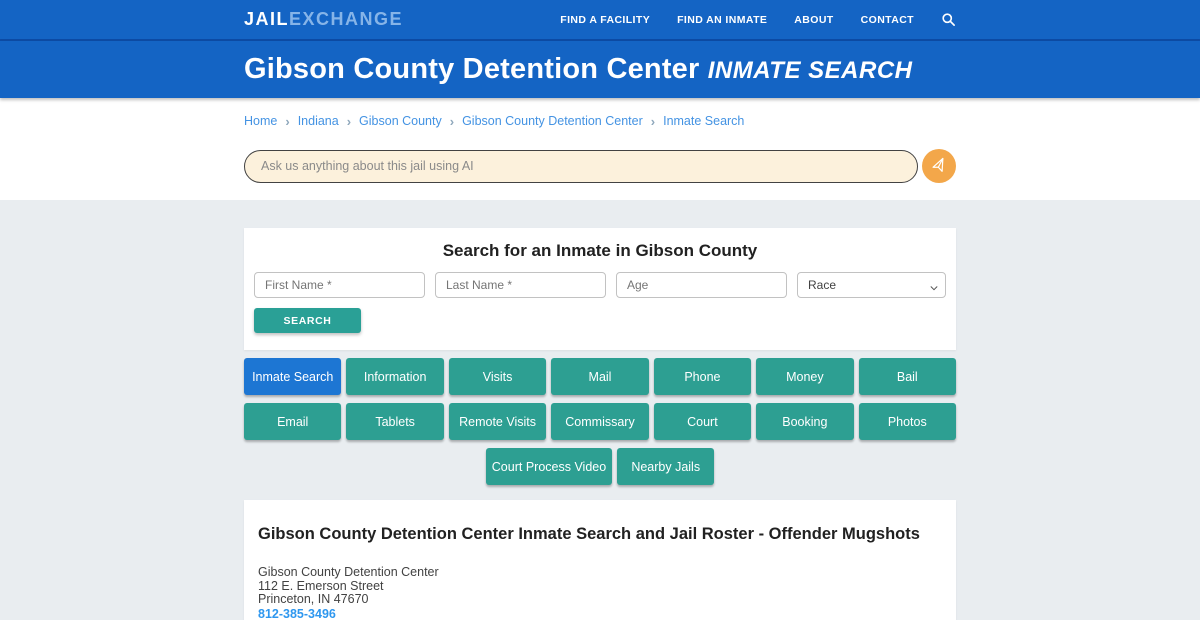 Image resolution: width=1200 pixels, height=620 pixels. I want to click on tile-email: Email, so click(293, 421).